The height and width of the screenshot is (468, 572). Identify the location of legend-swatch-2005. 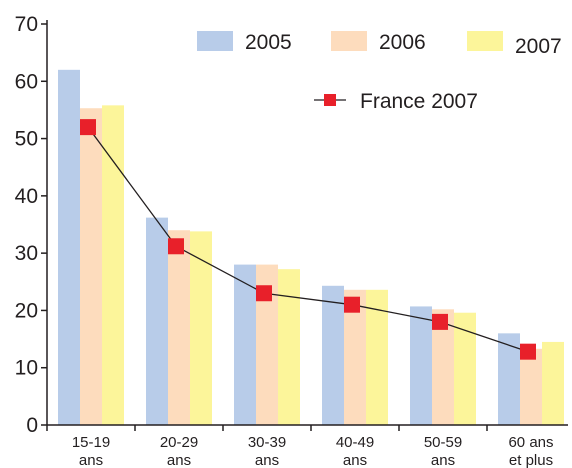
(215, 41).